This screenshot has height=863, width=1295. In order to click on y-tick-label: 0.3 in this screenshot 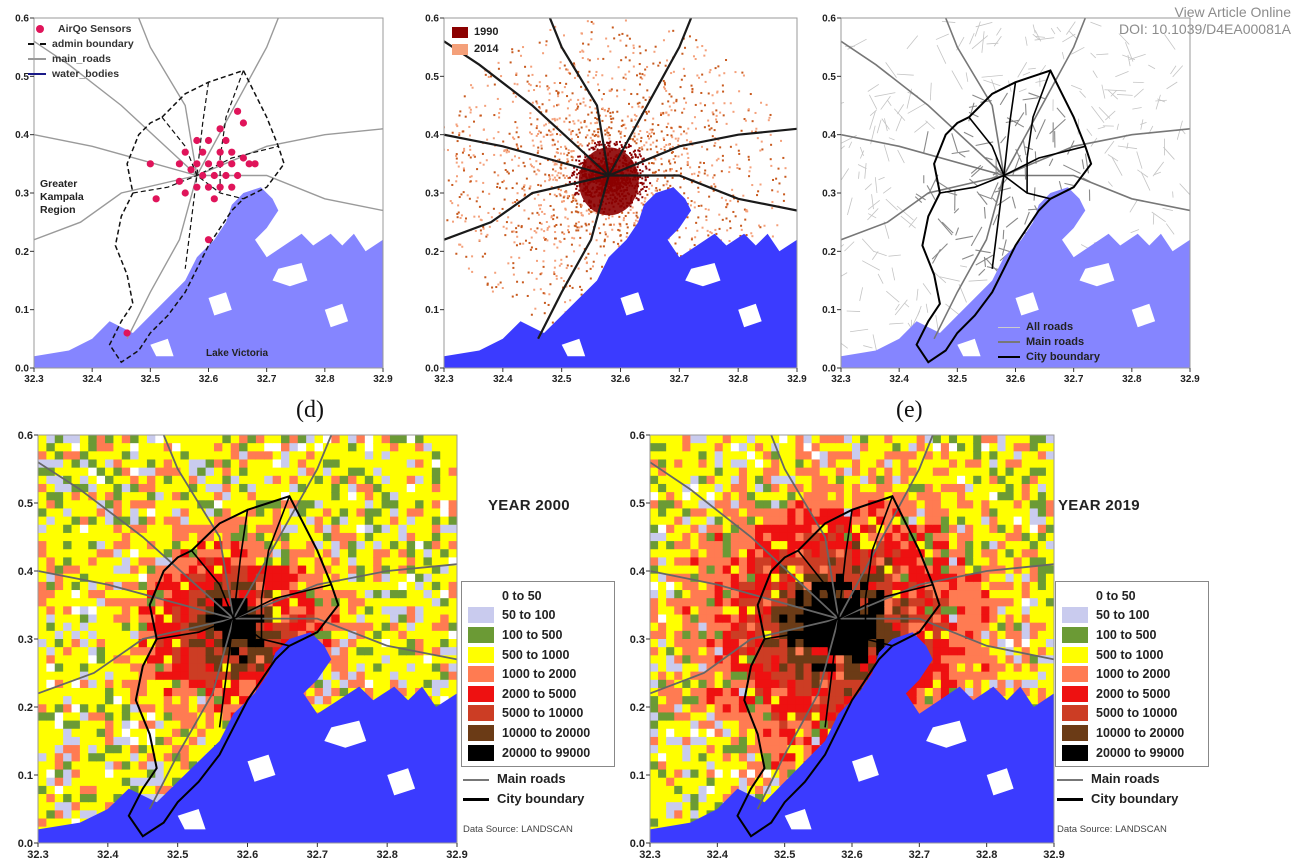, I will do `click(22, 194)`.